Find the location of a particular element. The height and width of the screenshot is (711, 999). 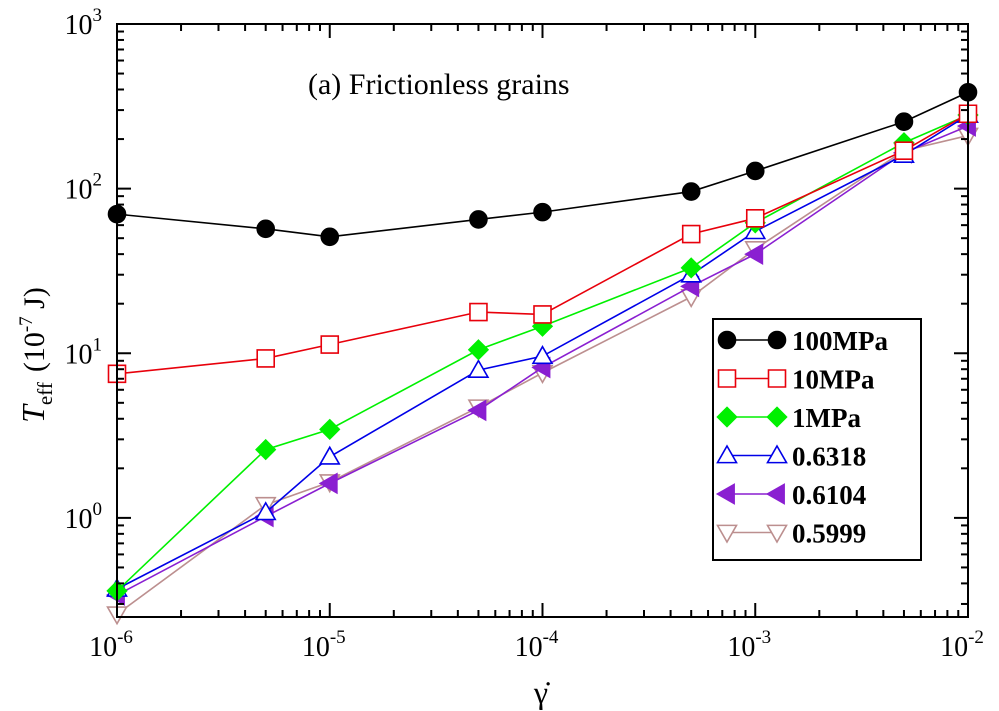

x-tick-label: 10⁻³ is located at coordinates (749, 645).